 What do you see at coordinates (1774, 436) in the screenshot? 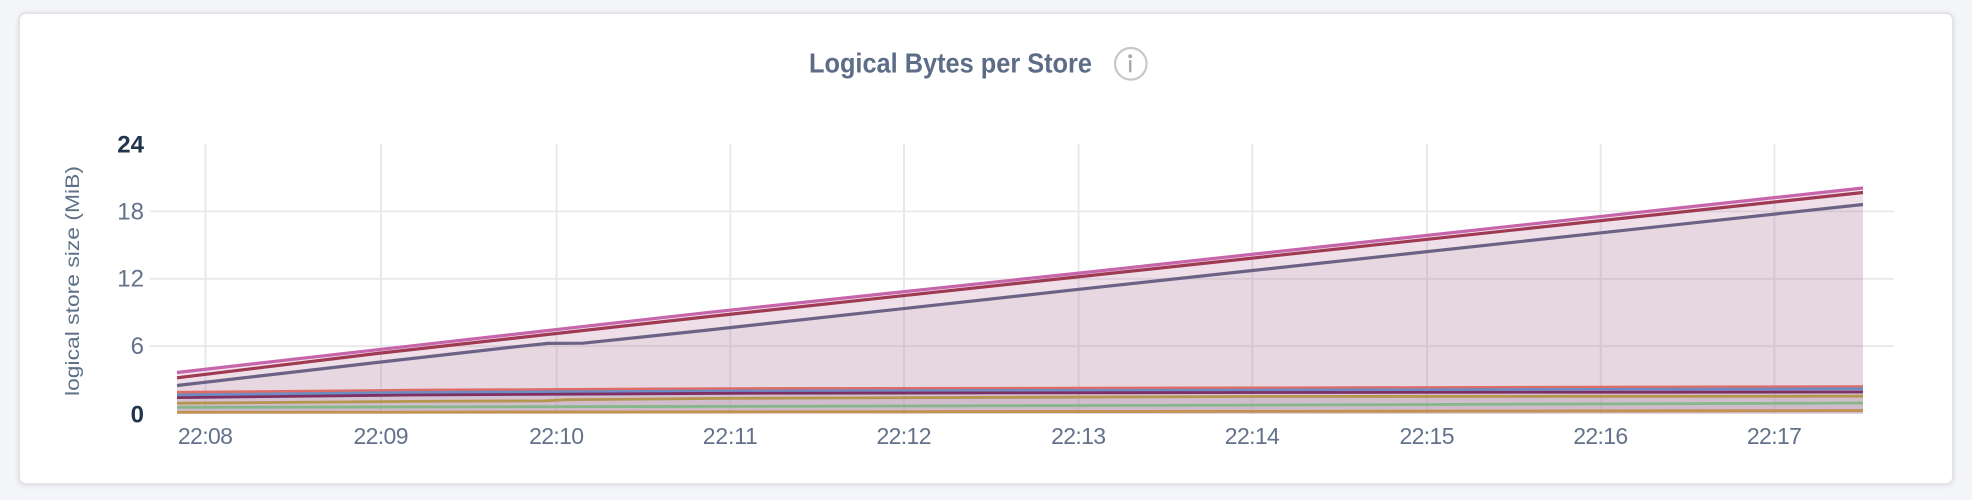
I see `svg-text: 22:17` at bounding box center [1774, 436].